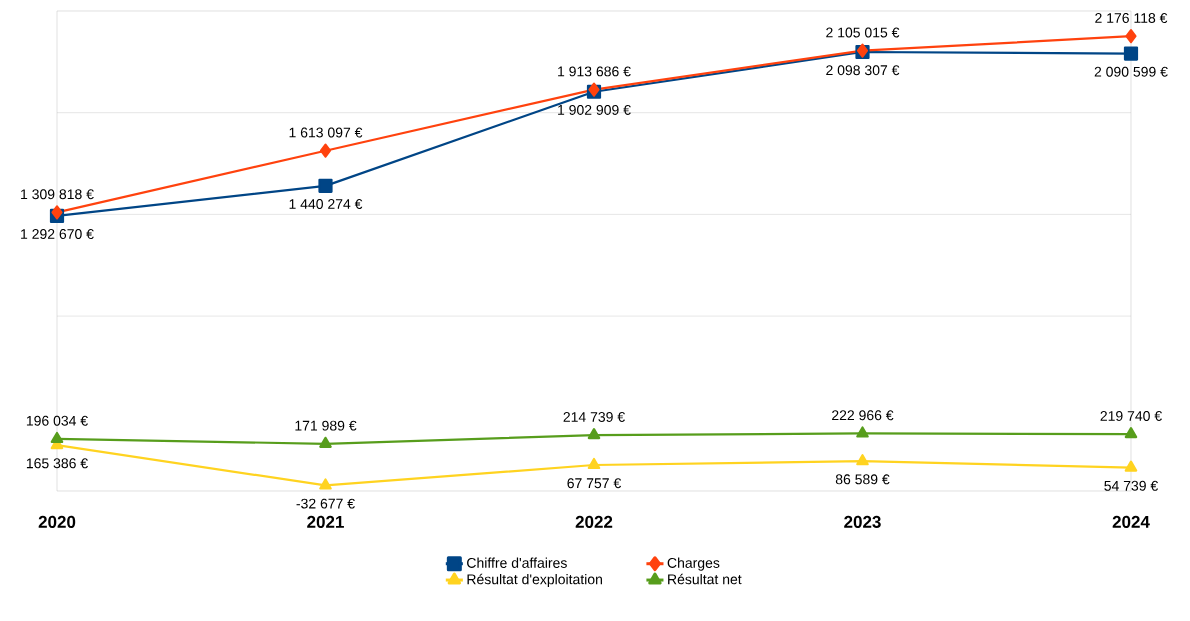 The image size is (1190, 621). I want to click on data-label: 1 913 686 €, so click(594, 71).